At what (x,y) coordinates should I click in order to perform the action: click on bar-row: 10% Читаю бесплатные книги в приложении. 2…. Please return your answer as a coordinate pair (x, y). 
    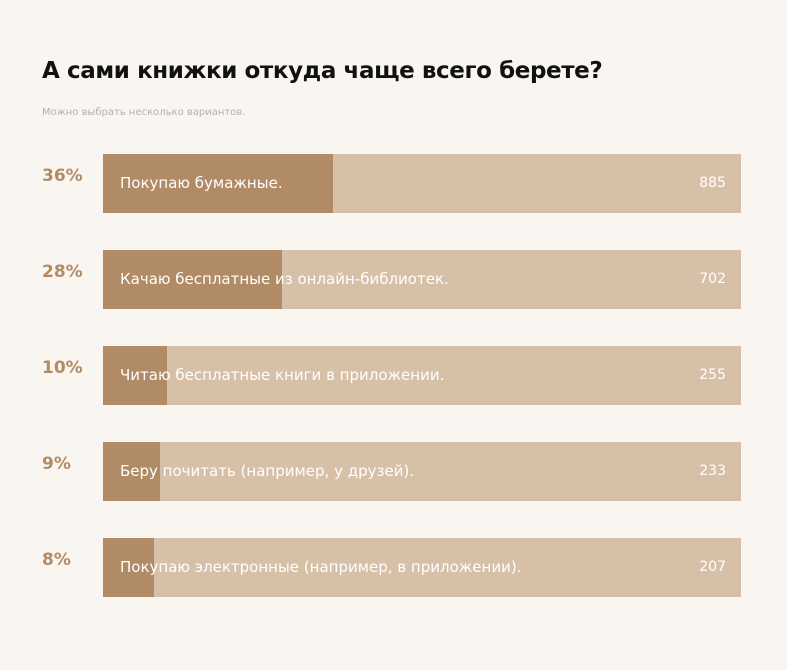
    Looking at the image, I should click on (393, 376).